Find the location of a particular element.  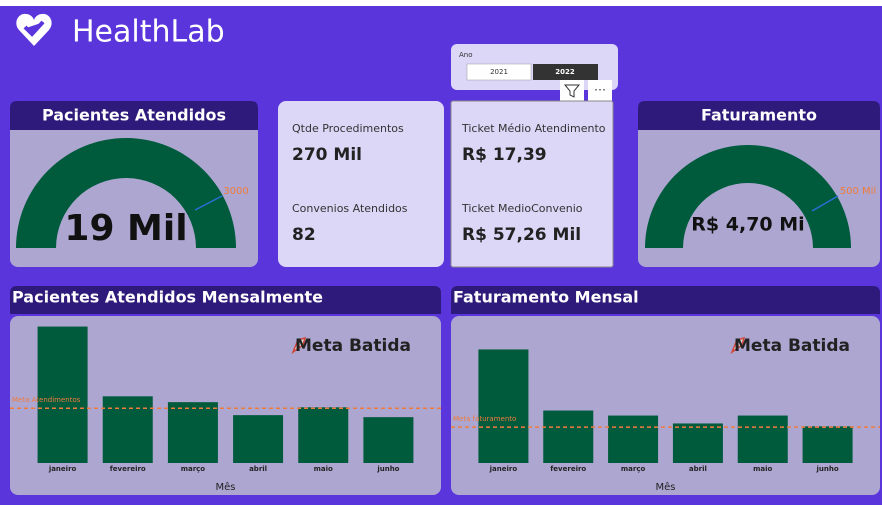

filter-button is located at coordinates (572, 91).